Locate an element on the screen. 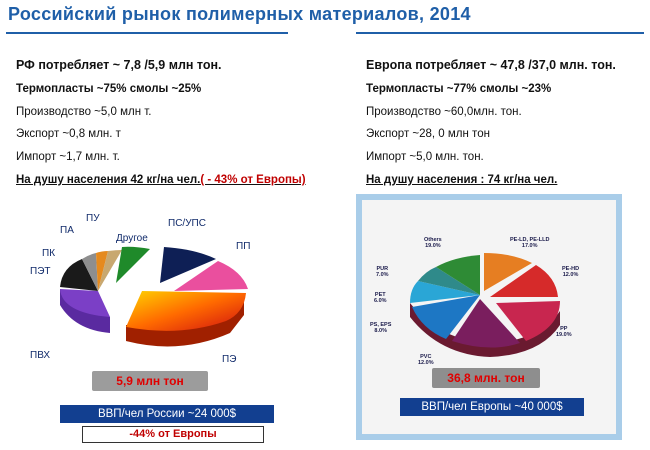 The image size is (650, 450). label-pvc-eu-name: PVC is located at coordinates (426, 357).